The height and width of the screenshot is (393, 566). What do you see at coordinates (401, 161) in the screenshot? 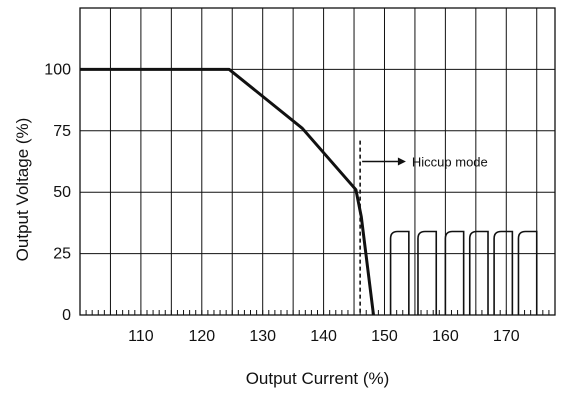
I see `hiccup-arrow-head` at bounding box center [401, 161].